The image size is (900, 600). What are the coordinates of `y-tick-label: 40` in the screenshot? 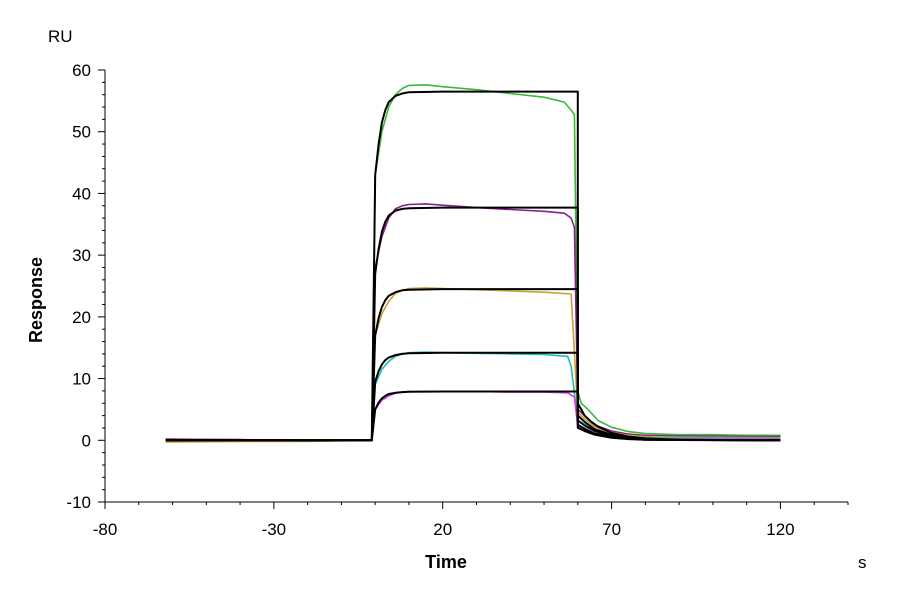 It's located at (81, 193).